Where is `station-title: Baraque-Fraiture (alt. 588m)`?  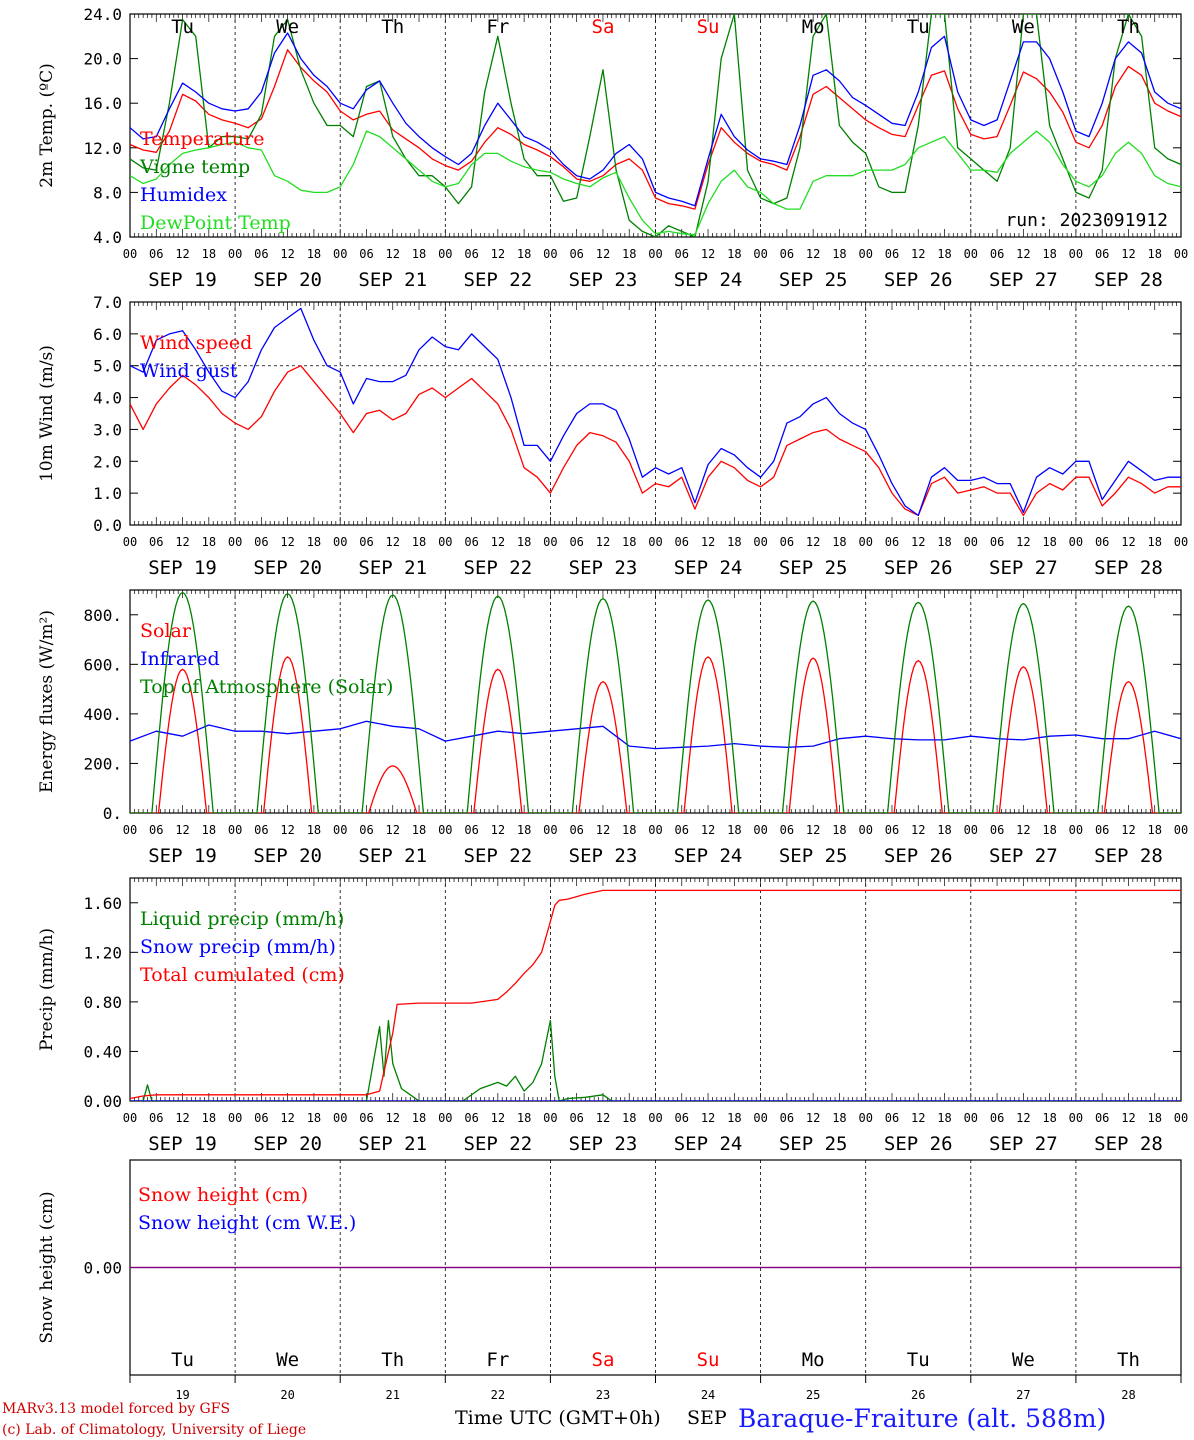
station-title: Baraque-Fraiture (alt. 588m) is located at coordinates (922, 1418).